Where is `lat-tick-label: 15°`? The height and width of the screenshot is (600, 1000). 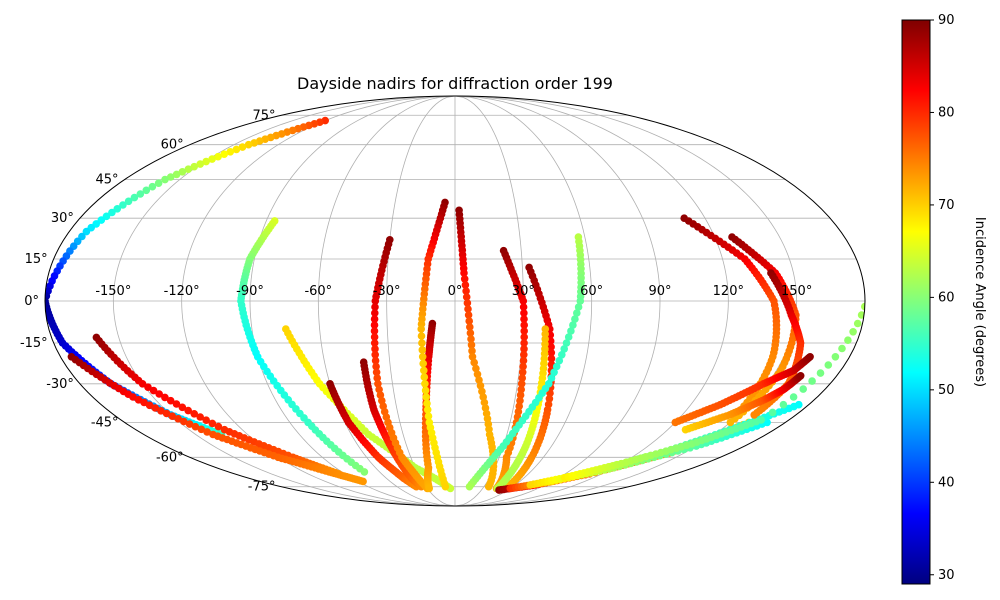 lat-tick-label: 15° is located at coordinates (36, 259).